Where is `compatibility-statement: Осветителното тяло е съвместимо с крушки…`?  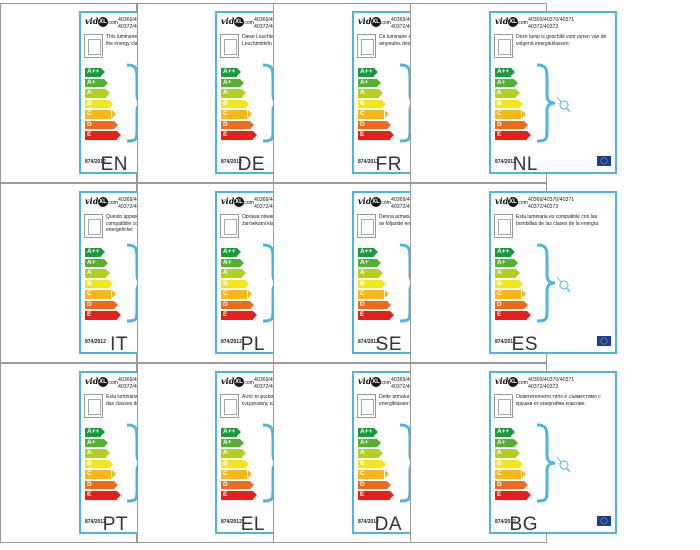 compatibility-statement: Осветителното тяло е съвместимо с крушки… is located at coordinates (553, 407).